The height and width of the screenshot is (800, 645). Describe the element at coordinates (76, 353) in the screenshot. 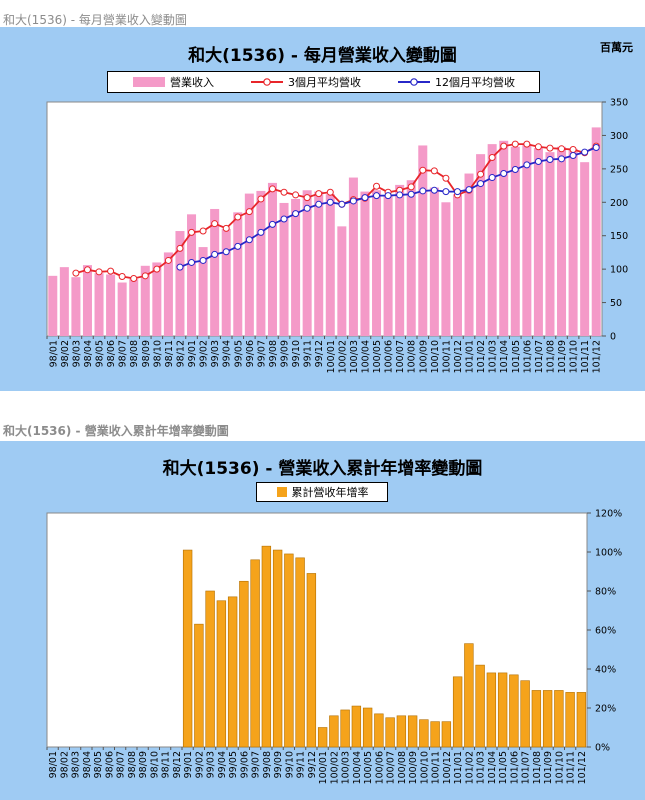

I see `x-tick-label: 98/03` at that location.